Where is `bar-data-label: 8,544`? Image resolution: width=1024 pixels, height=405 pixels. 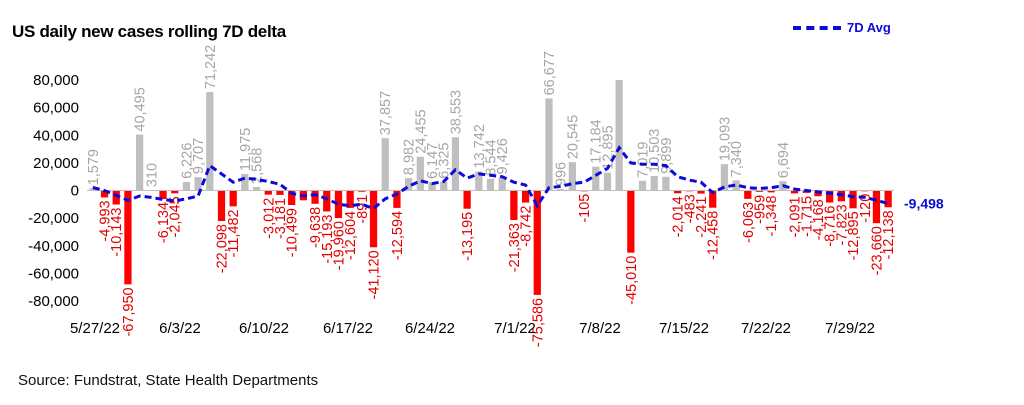
bar-data-label: 8,544 is located at coordinates (492, 157).